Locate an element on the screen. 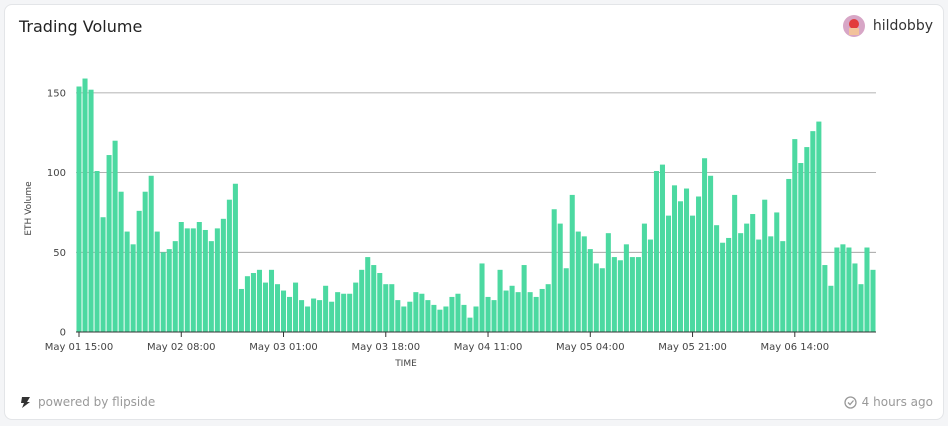  x-tick-label: May 02 08:00 is located at coordinates (181, 347).